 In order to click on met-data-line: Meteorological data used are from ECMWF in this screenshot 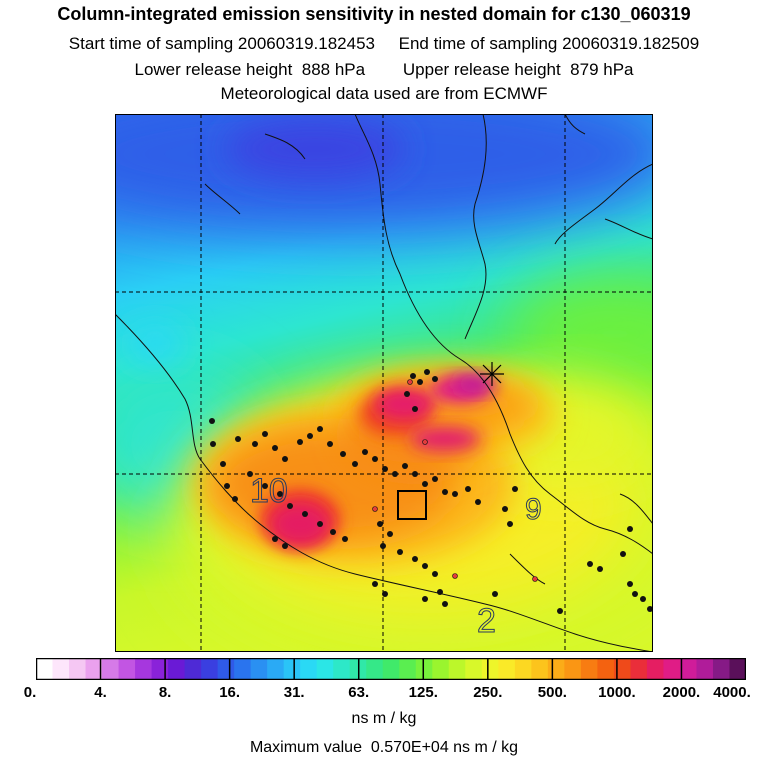, I will do `click(384, 93)`.